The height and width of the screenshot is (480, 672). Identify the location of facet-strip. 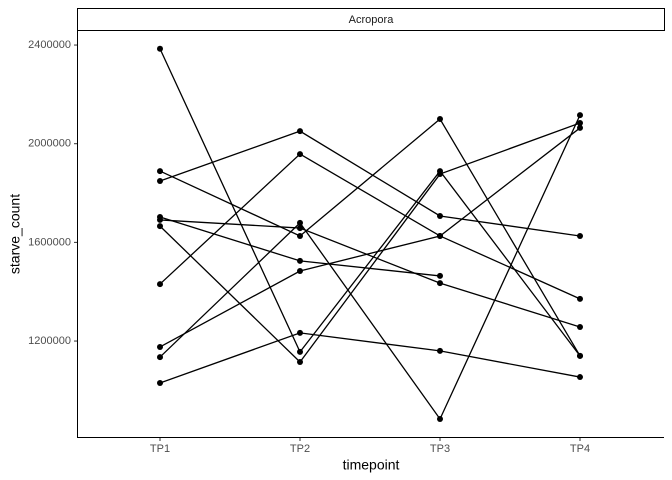
(371, 19).